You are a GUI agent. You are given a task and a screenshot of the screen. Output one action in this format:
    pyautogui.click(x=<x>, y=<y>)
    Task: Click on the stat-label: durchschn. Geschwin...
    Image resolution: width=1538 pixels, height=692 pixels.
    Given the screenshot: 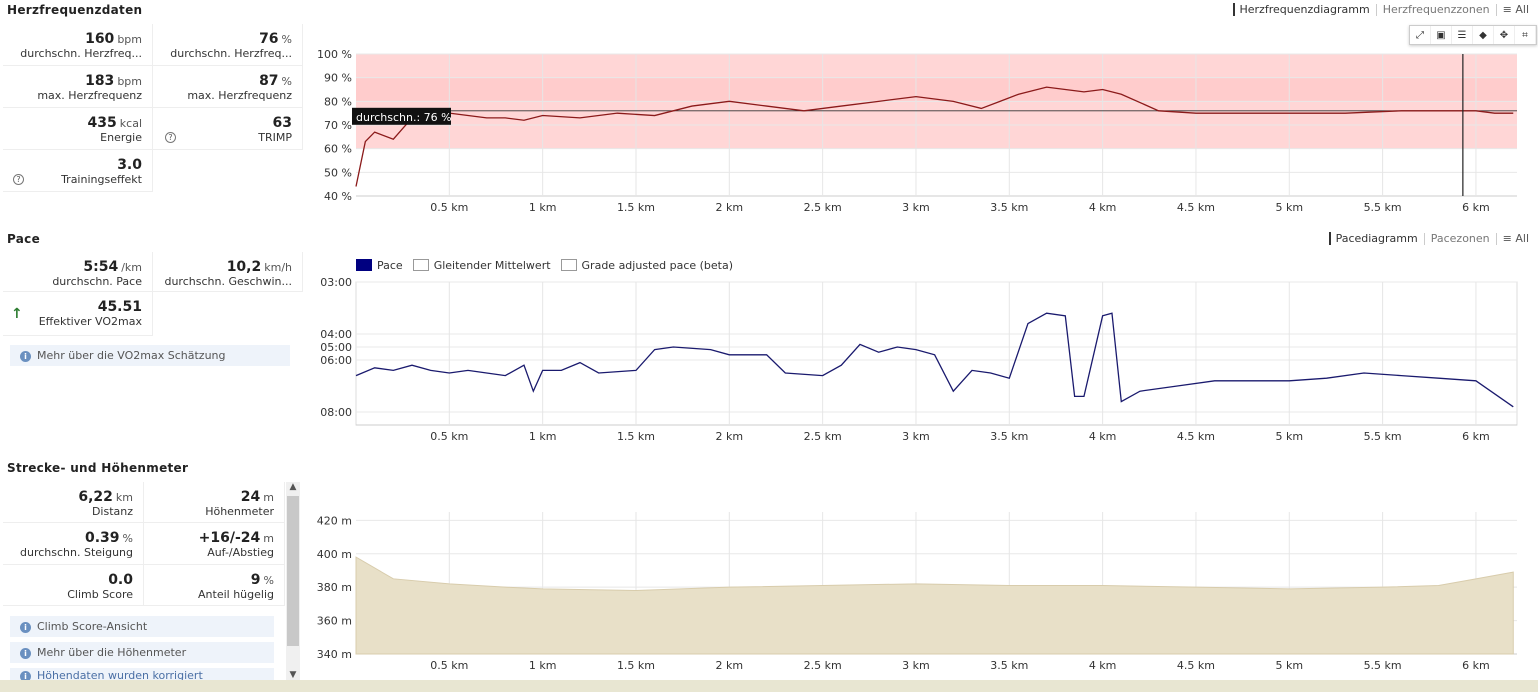 What is the action you would take?
    pyautogui.click(x=228, y=281)
    